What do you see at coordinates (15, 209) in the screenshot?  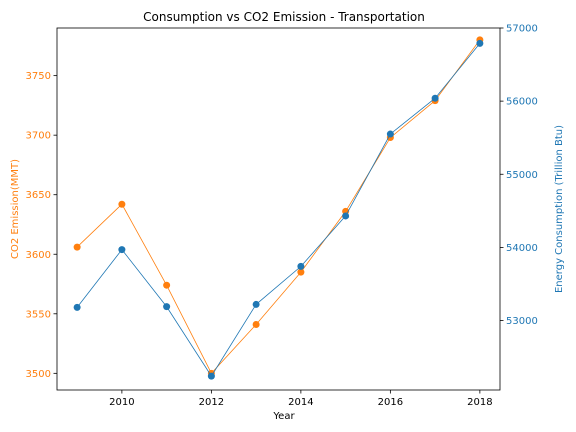 I see `left-y-axis-label: CO2 Emission(MMT)` at bounding box center [15, 209].